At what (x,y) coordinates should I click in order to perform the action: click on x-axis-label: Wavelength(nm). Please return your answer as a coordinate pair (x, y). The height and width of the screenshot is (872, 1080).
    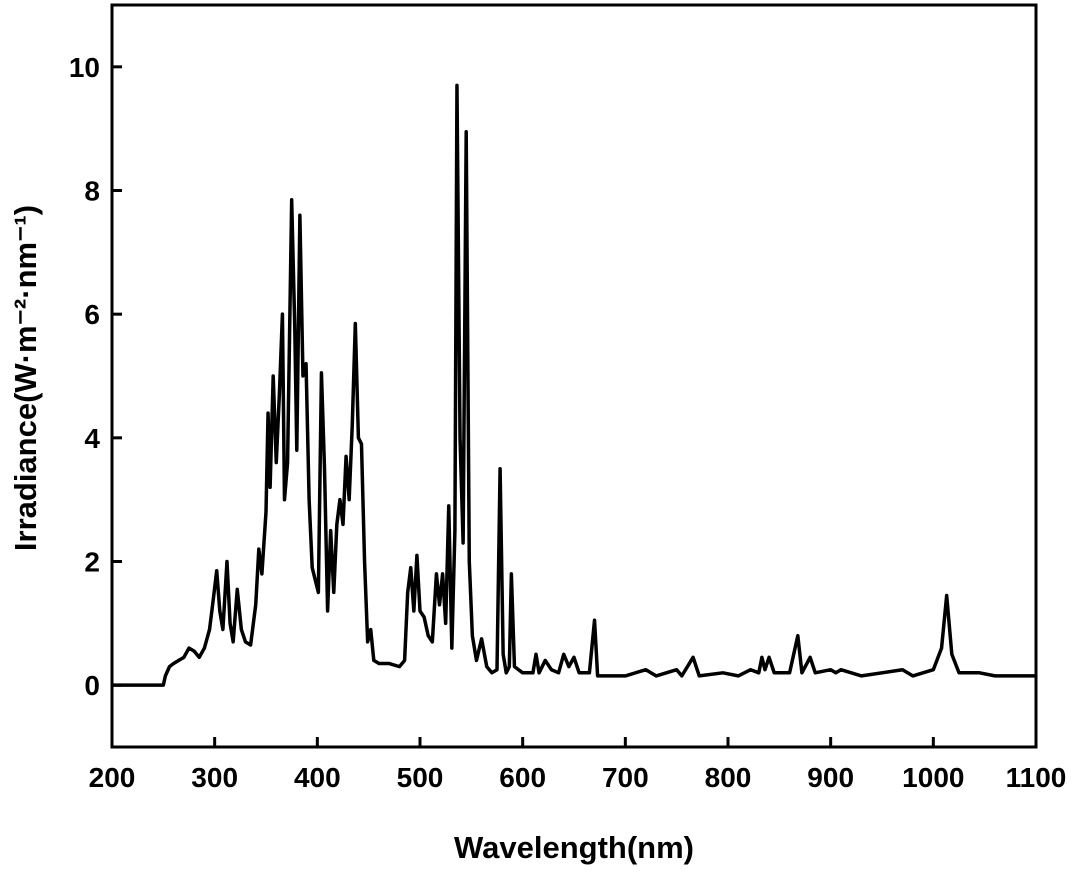
    Looking at the image, I should click on (574, 847).